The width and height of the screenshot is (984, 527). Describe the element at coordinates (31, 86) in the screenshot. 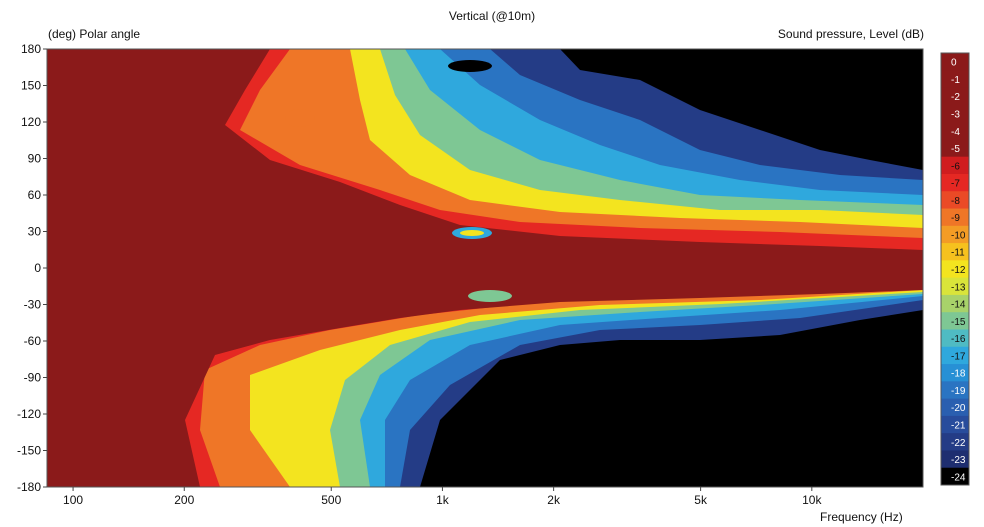

I see `y-tick-label: 150` at that location.